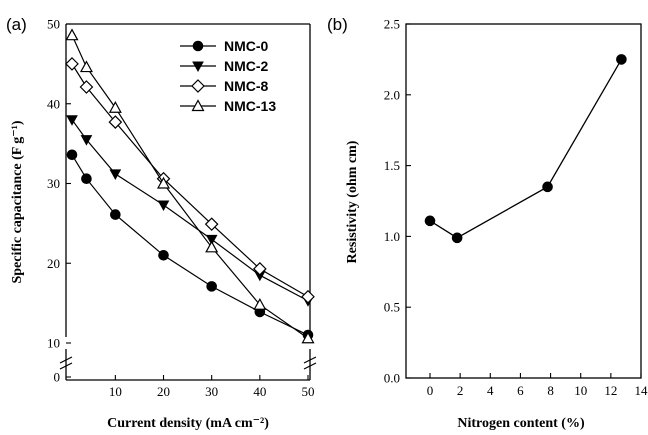 Image resolution: width=648 pixels, height=435 pixels. What do you see at coordinates (520, 390) in the screenshot?
I see `x-tick-label: 6` at bounding box center [520, 390].